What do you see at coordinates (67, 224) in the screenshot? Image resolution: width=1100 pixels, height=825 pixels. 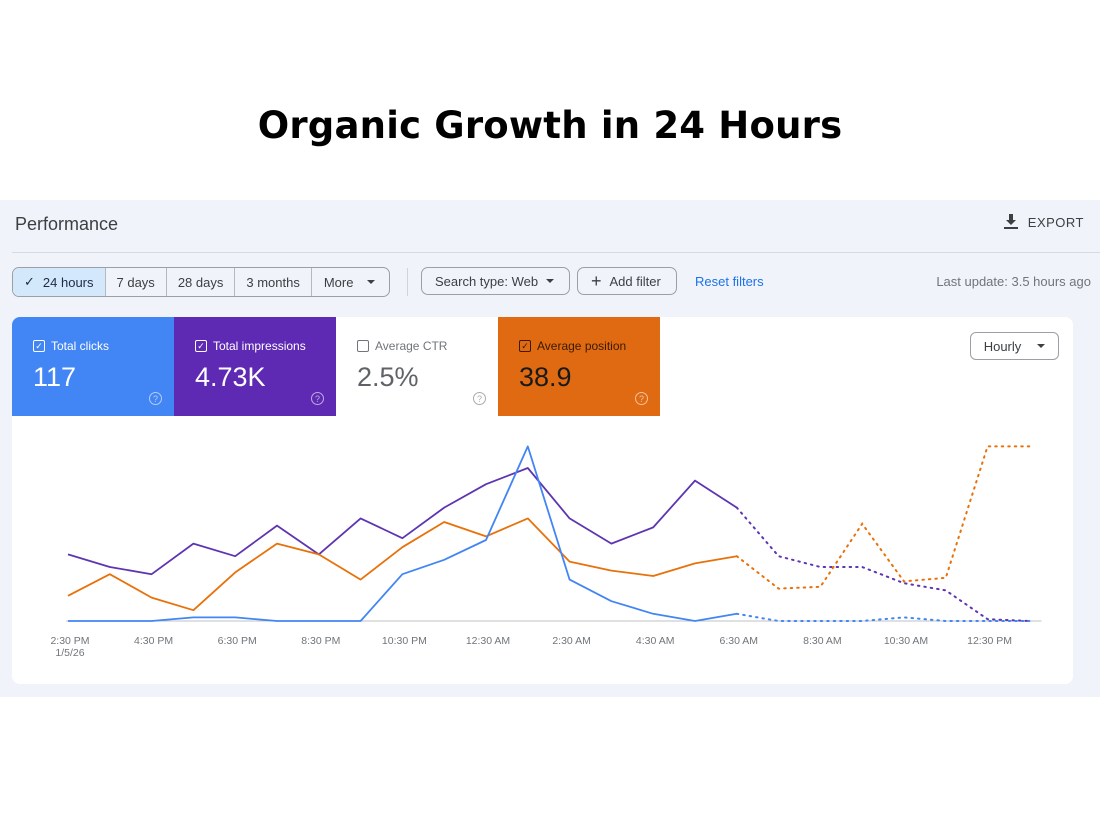 I see `page-title: Performance` at bounding box center [67, 224].